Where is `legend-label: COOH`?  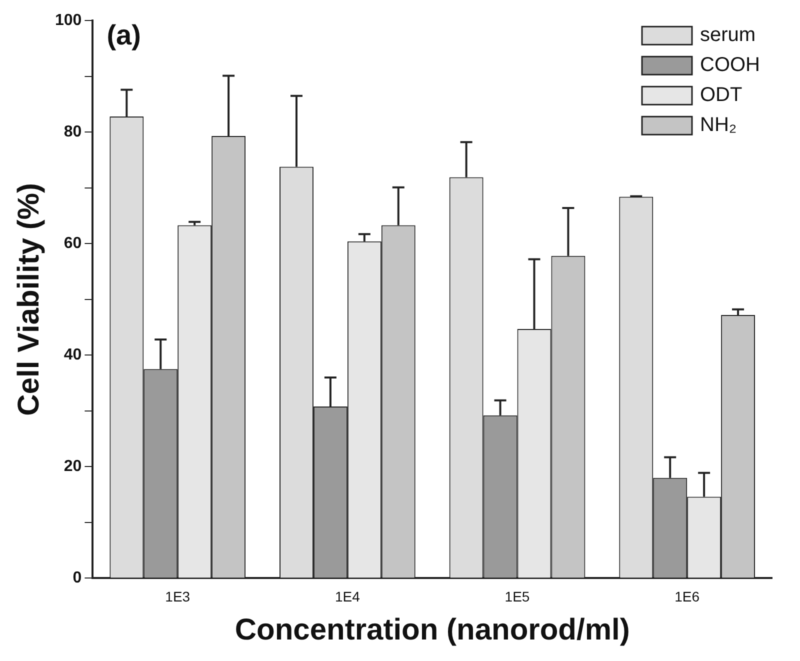 legend-label: COOH is located at coordinates (730, 65).